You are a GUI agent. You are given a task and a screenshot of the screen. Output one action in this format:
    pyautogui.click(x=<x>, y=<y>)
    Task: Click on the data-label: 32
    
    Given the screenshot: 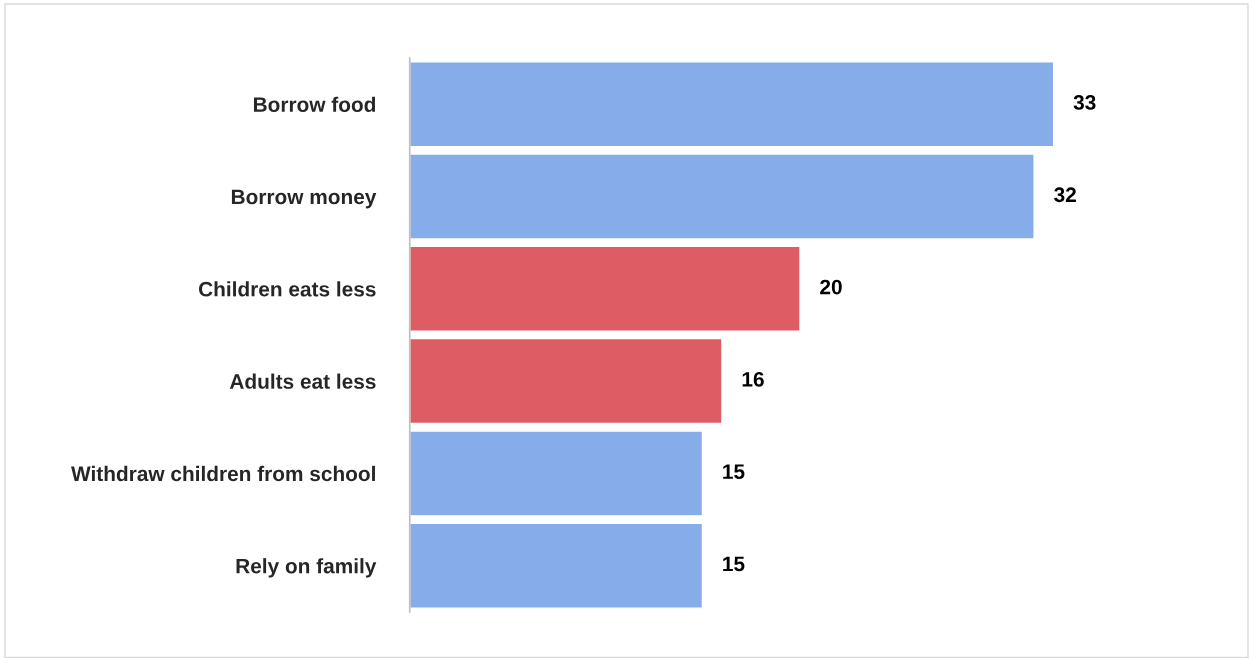 What is the action you would take?
    pyautogui.click(x=1065, y=195)
    